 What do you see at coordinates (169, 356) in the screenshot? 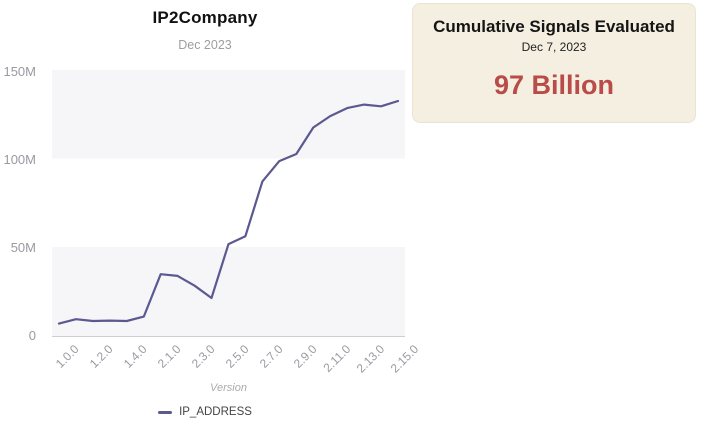
I see `x-tick-label: 2.1.0` at bounding box center [169, 356].